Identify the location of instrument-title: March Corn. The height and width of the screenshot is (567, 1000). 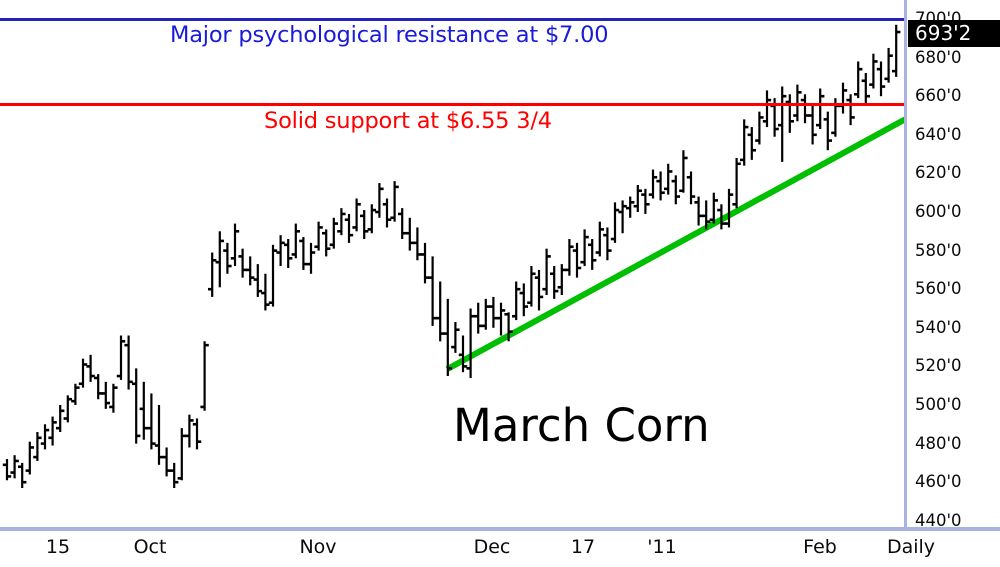
(581, 425).